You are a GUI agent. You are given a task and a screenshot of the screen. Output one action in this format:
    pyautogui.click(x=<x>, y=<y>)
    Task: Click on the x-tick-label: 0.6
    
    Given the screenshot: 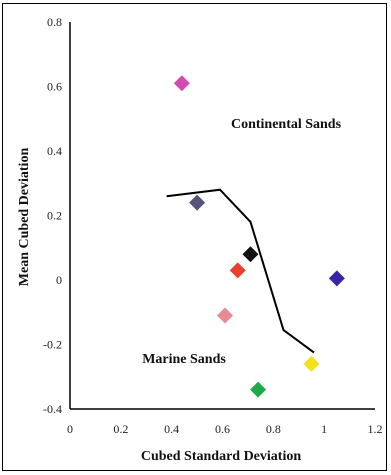 What is the action you would take?
    pyautogui.click(x=222, y=429)
    